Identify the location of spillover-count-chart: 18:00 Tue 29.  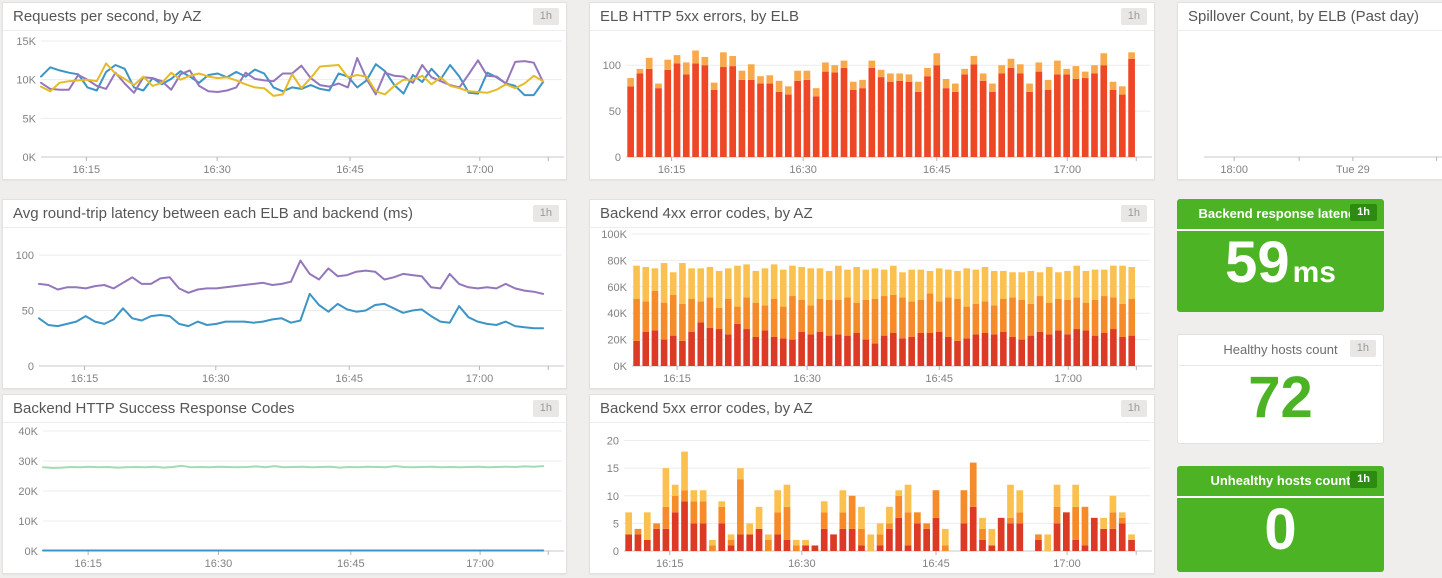
(1310, 105).